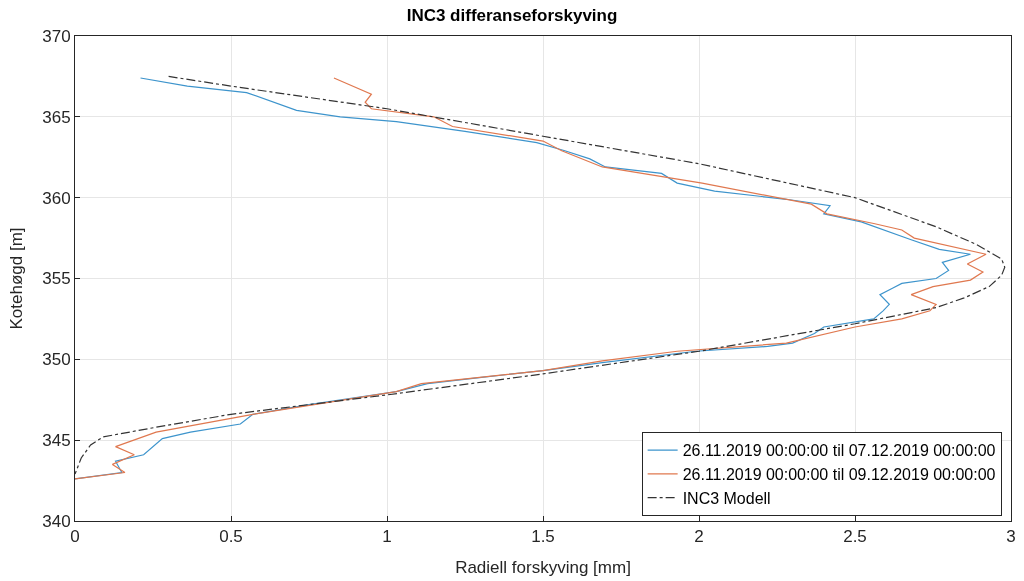 The width and height of the screenshot is (1024, 581). What do you see at coordinates (56, 117) in the screenshot?
I see `y-tick-label: 365` at bounding box center [56, 117].